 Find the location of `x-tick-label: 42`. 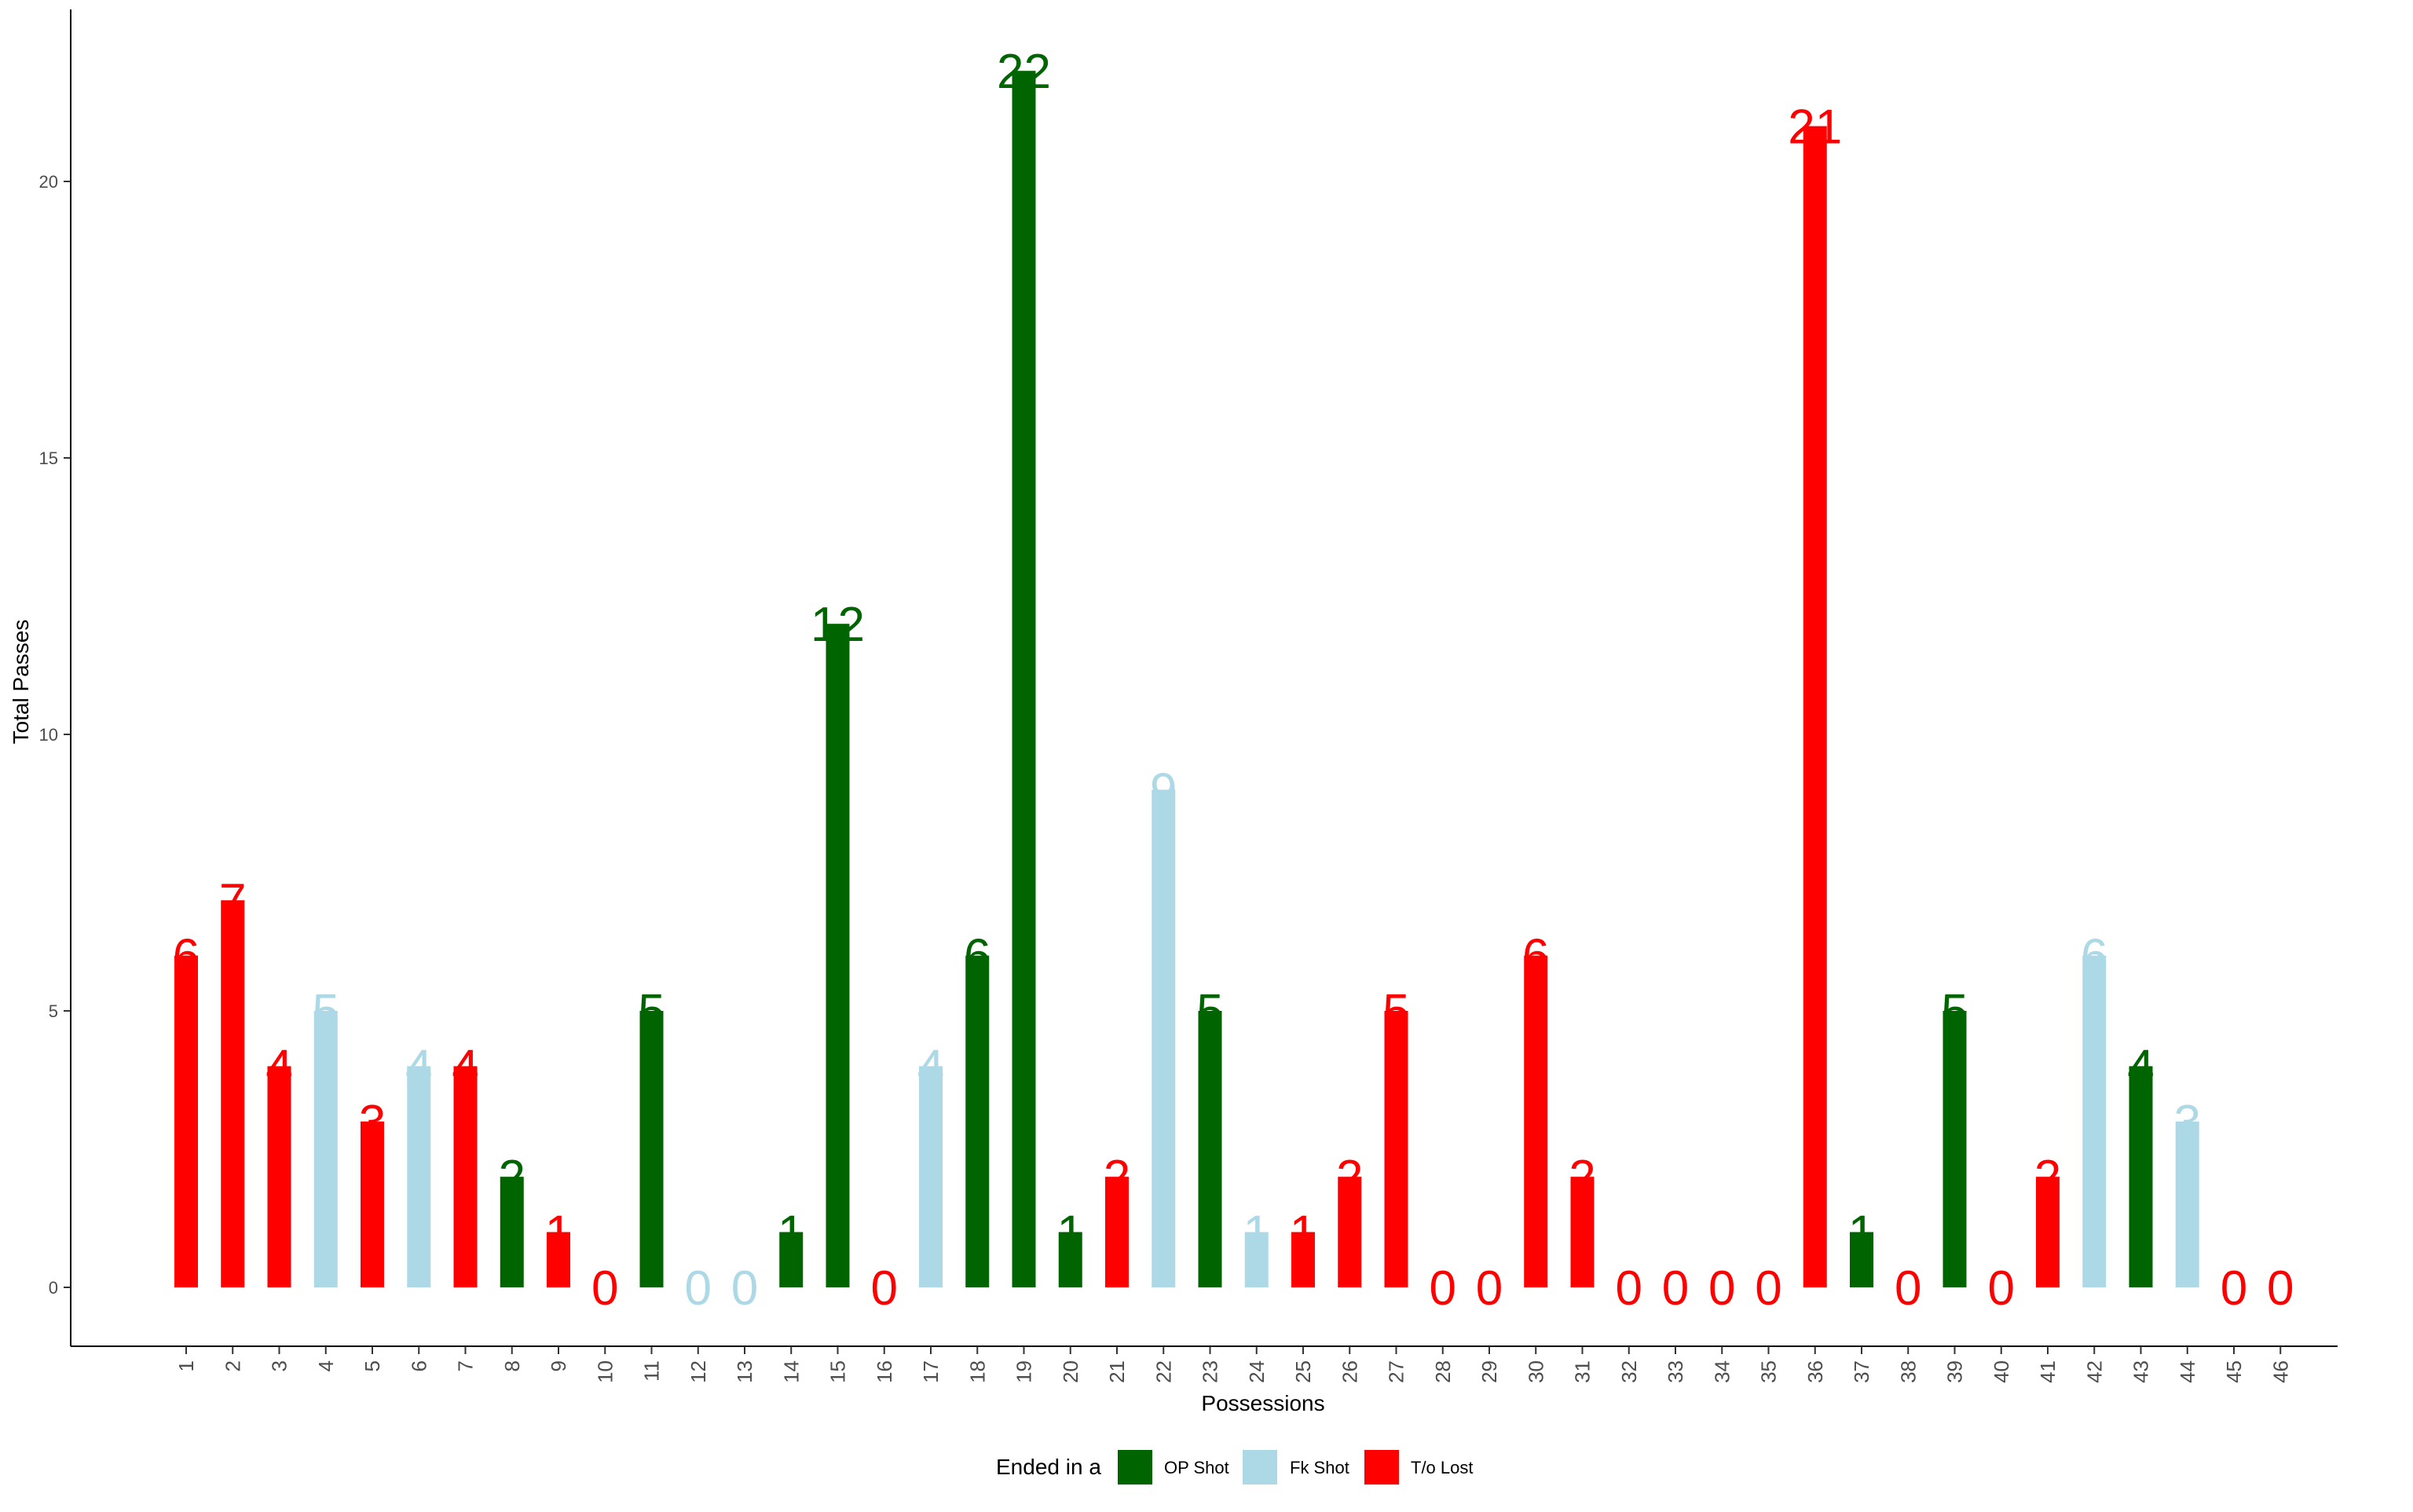

x-tick-label: 42 is located at coordinates (2094, 1371).